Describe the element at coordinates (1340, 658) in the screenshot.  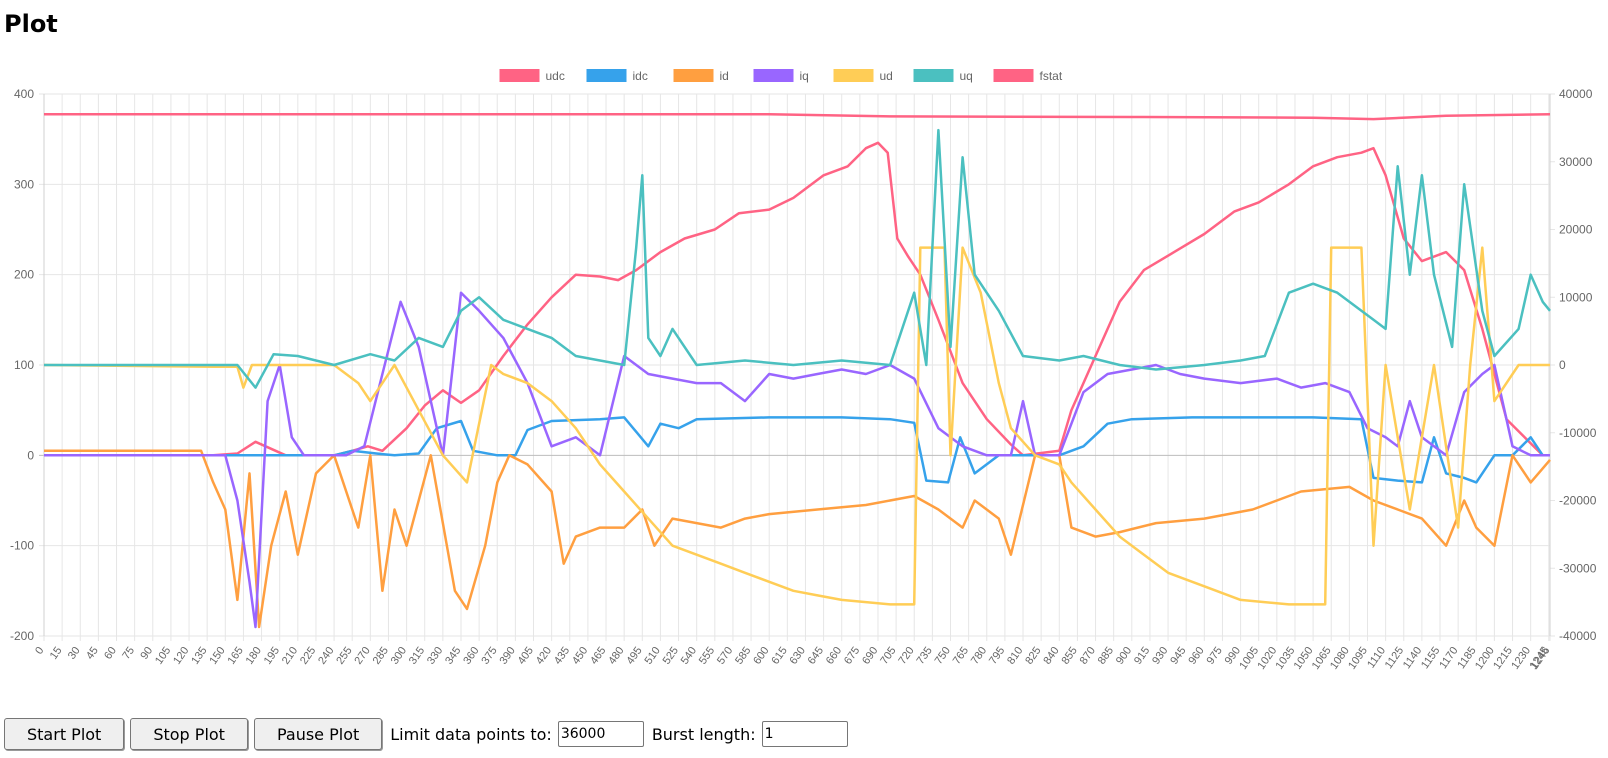
I see `x-tick-label: 1080` at that location.